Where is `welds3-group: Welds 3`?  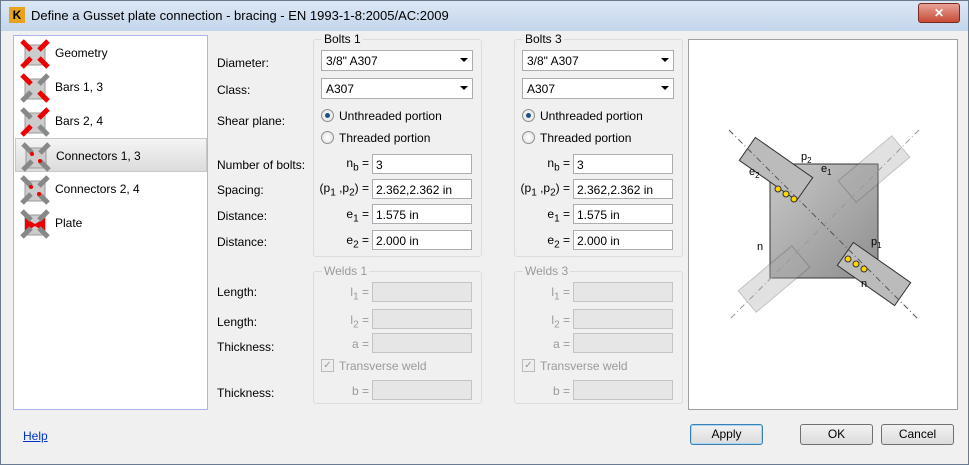
welds3-group: Welds 3 is located at coordinates (598, 334).